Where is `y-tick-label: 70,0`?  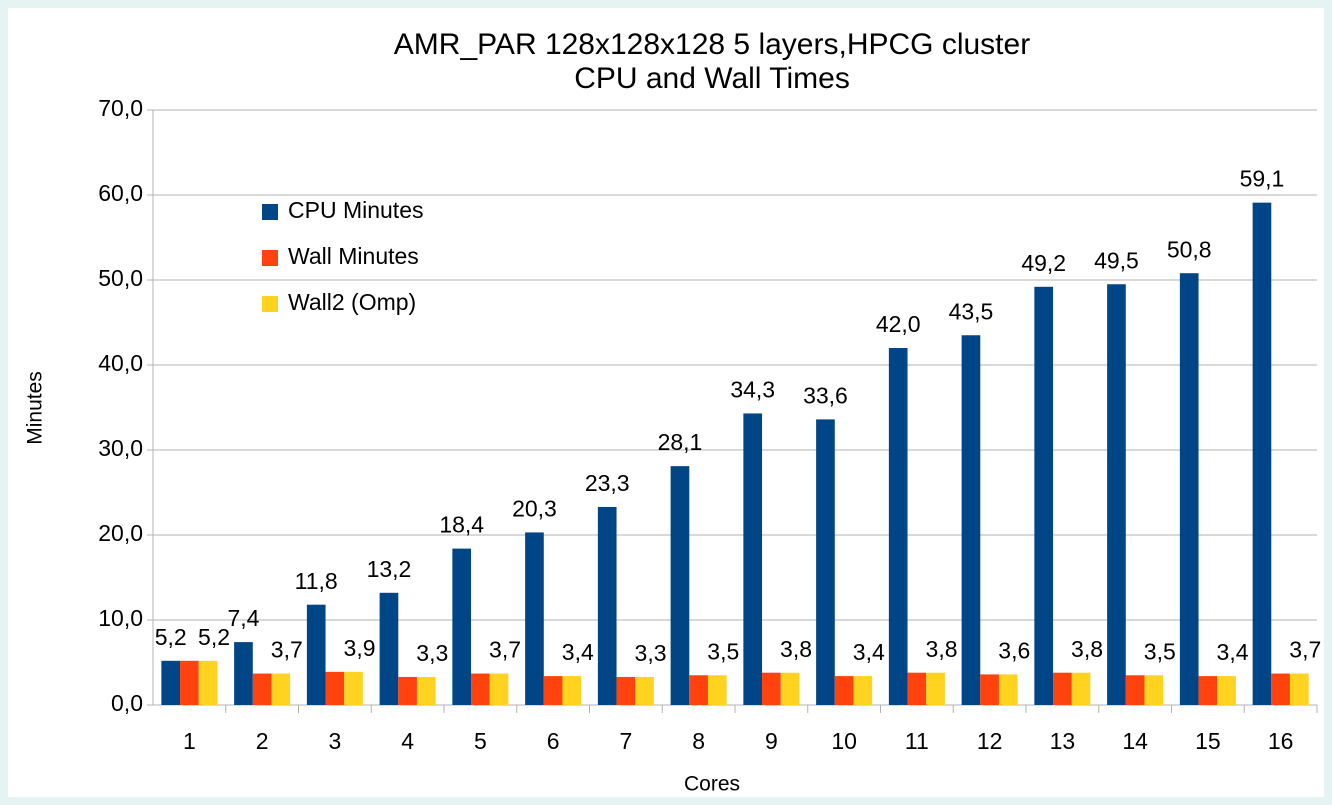 y-tick-label: 70,0 is located at coordinates (120, 108).